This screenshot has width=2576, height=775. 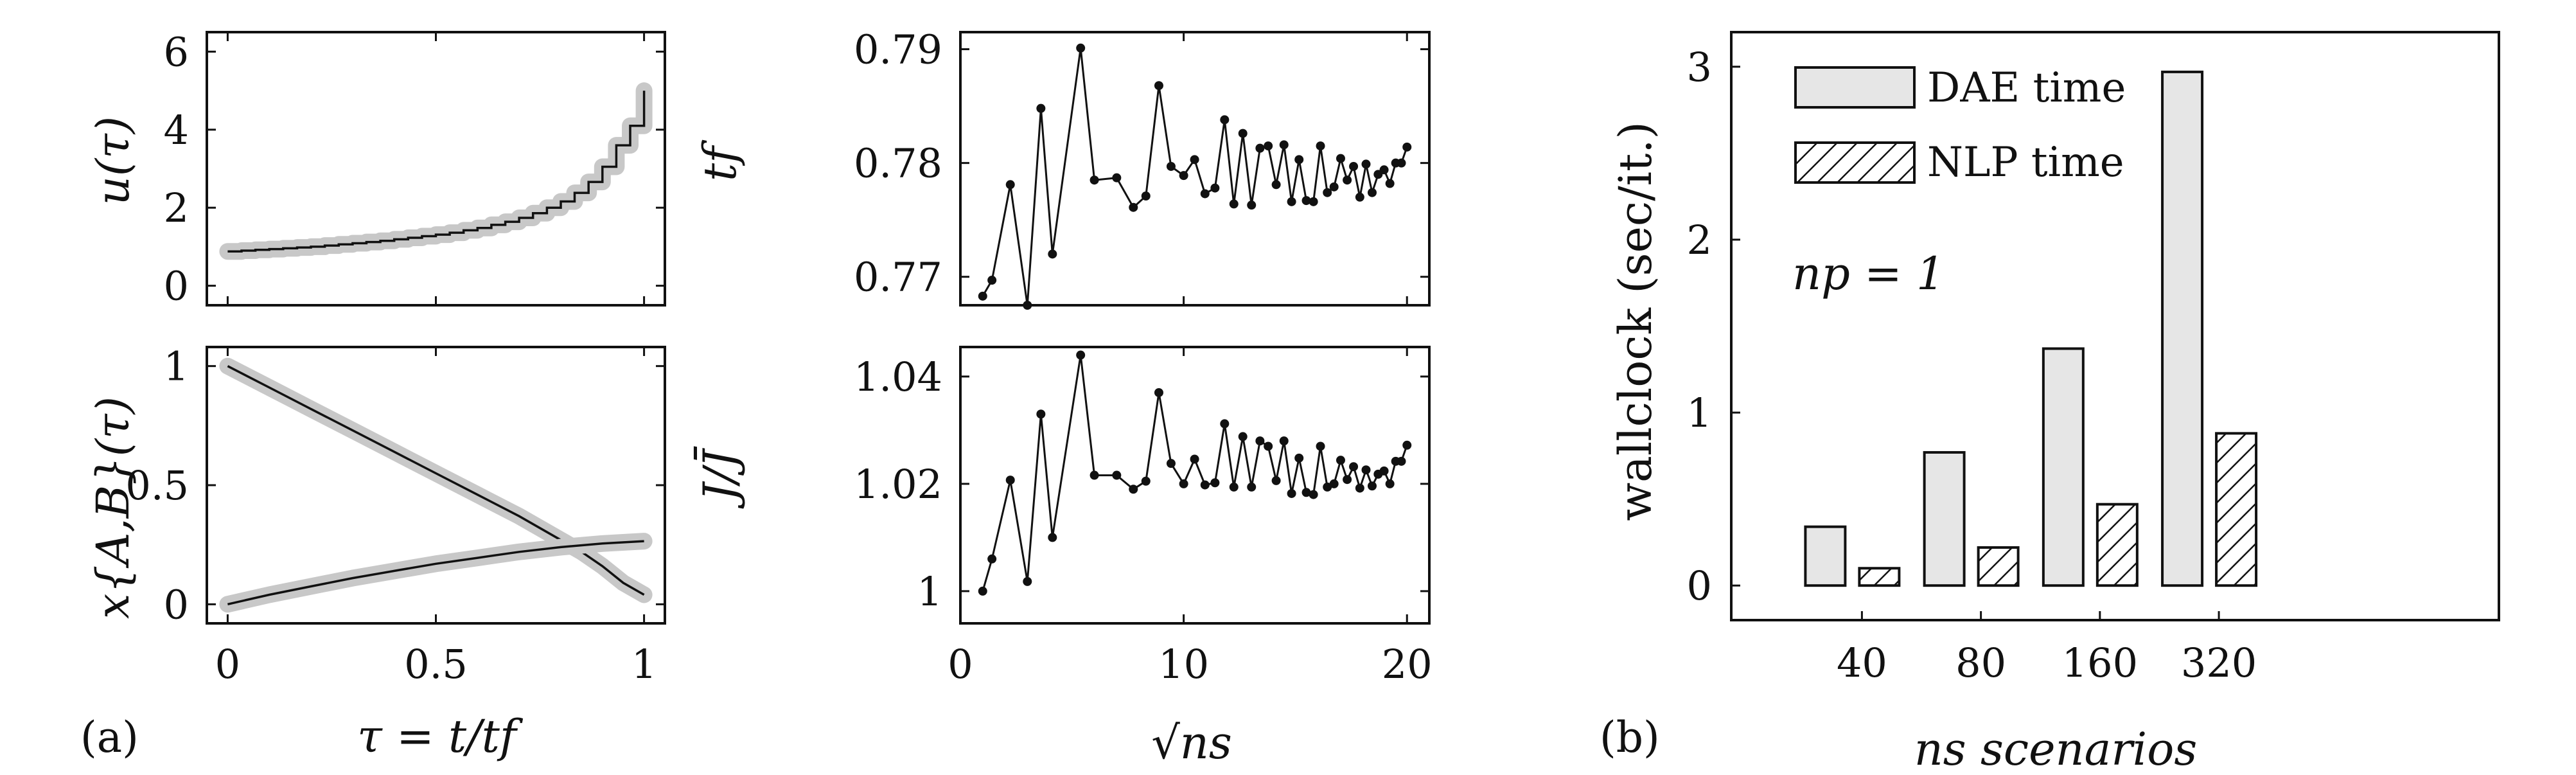 What do you see at coordinates (113, 507) in the screenshot?
I see `x-ylabel: x{A,B}(τ)` at bounding box center [113, 507].